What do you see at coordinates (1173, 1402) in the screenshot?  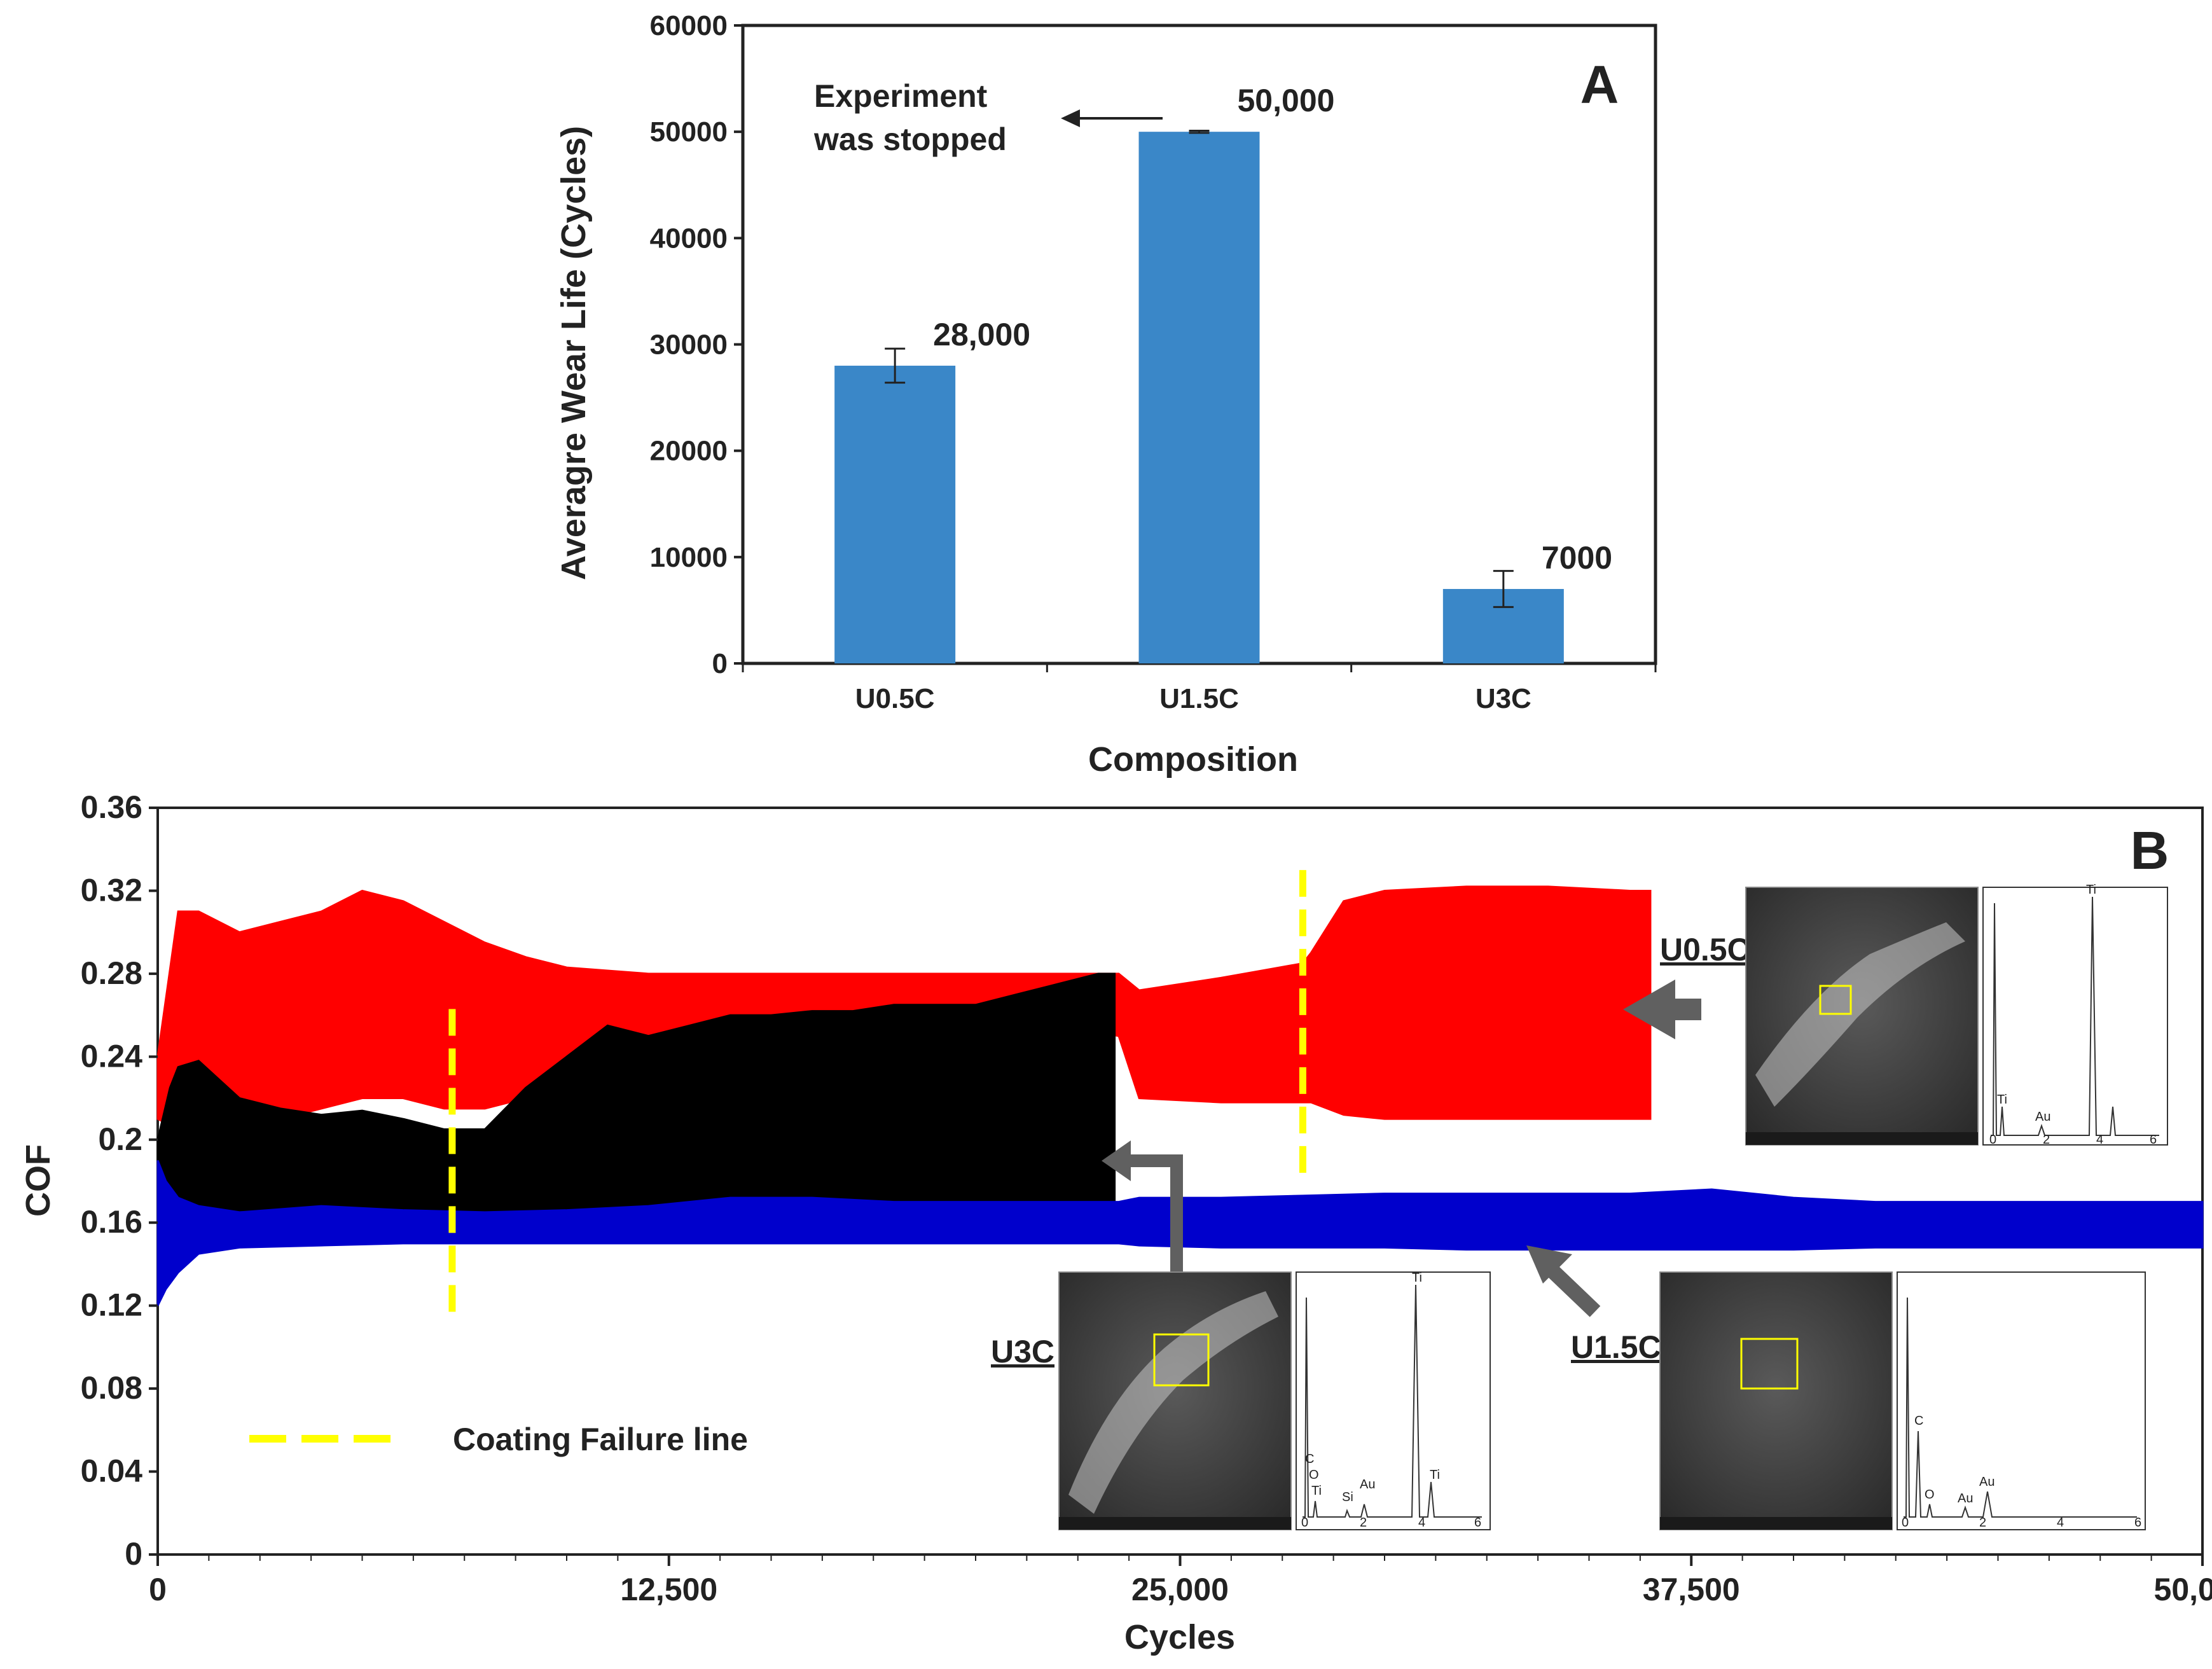 I see `inset-u3c-sem-feature` at bounding box center [1173, 1402].